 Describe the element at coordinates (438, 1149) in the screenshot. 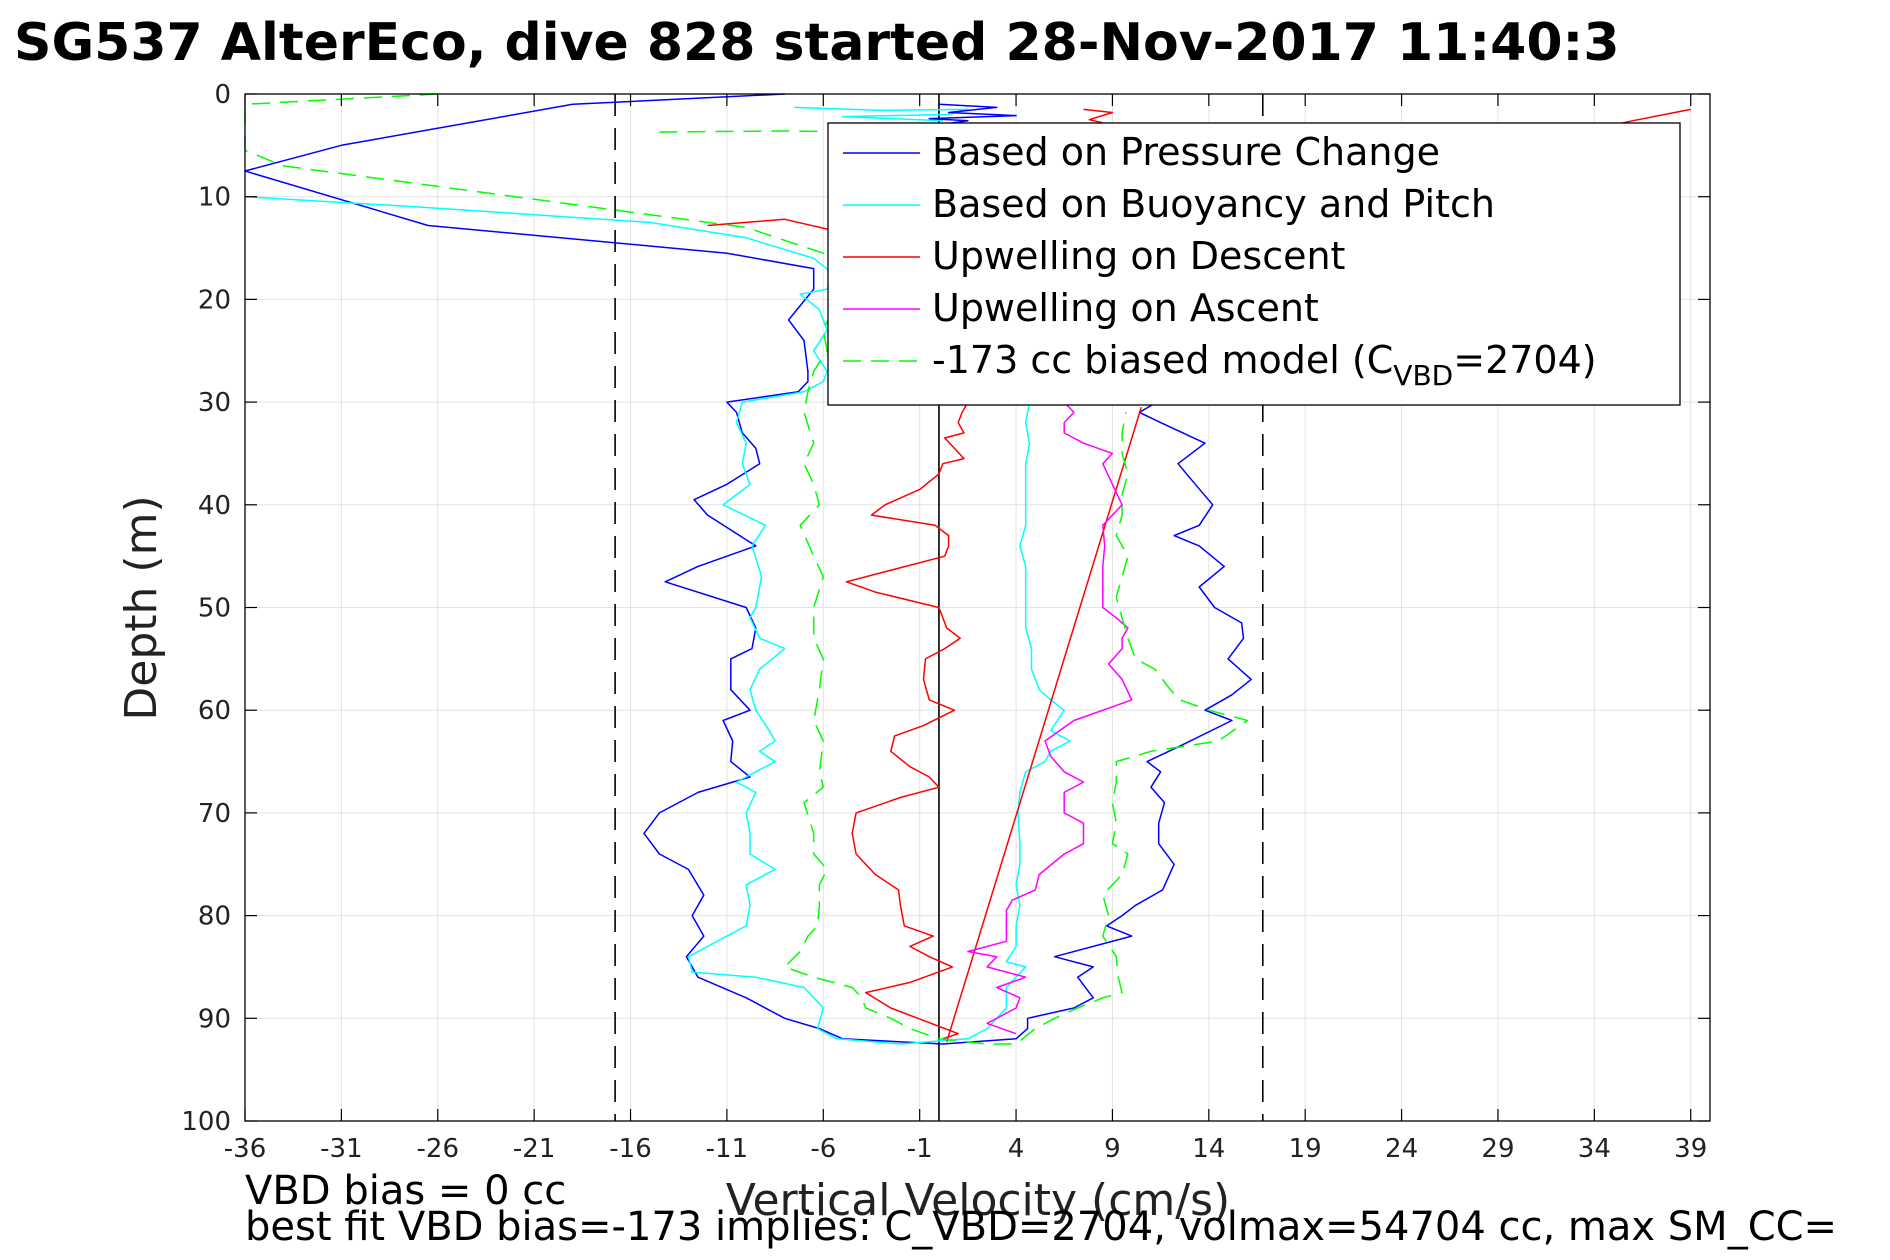

I see `x-tick-label: -26` at that location.